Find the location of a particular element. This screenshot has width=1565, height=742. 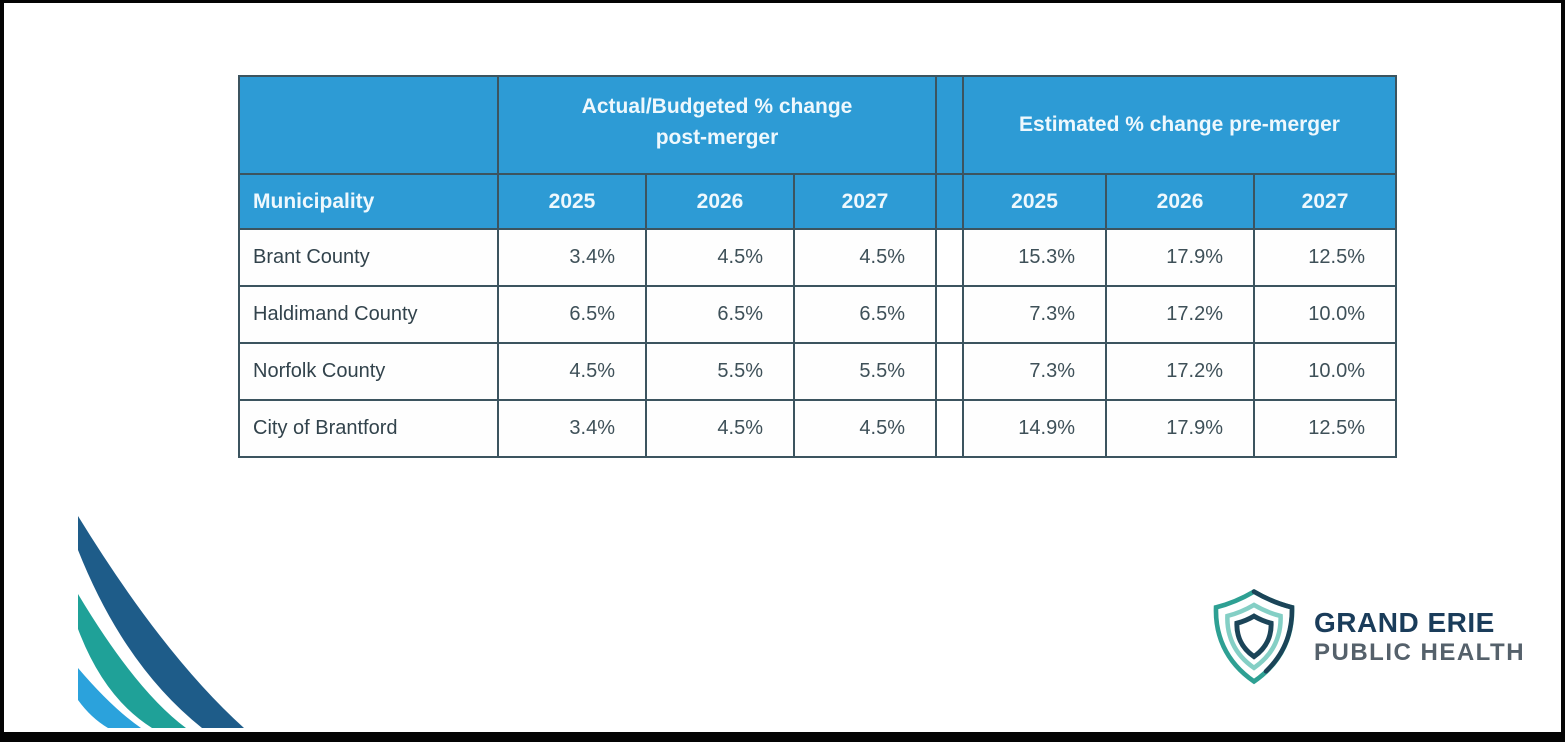

value-cell: 15.3% is located at coordinates (1035, 257).